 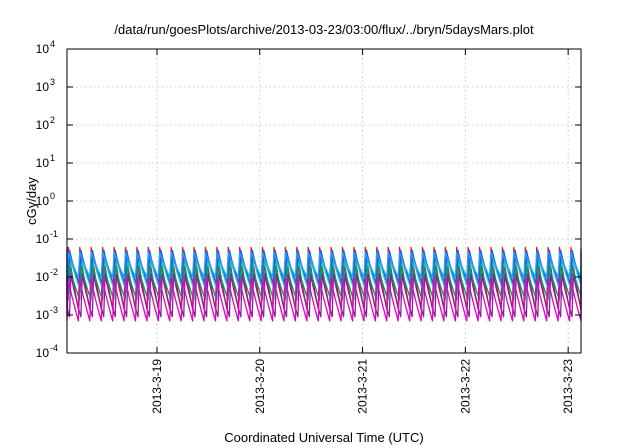 I want to click on y-tick-label-exponent: 4, so click(x=52, y=44).